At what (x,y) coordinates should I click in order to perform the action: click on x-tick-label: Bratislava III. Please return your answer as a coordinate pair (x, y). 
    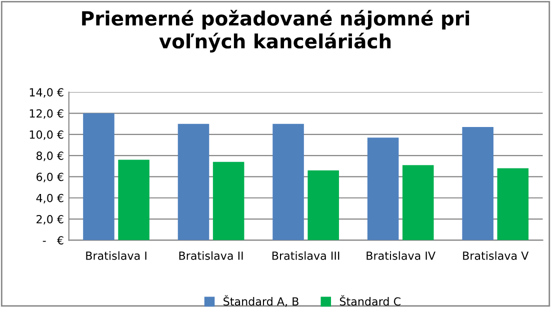
    Looking at the image, I should click on (306, 255).